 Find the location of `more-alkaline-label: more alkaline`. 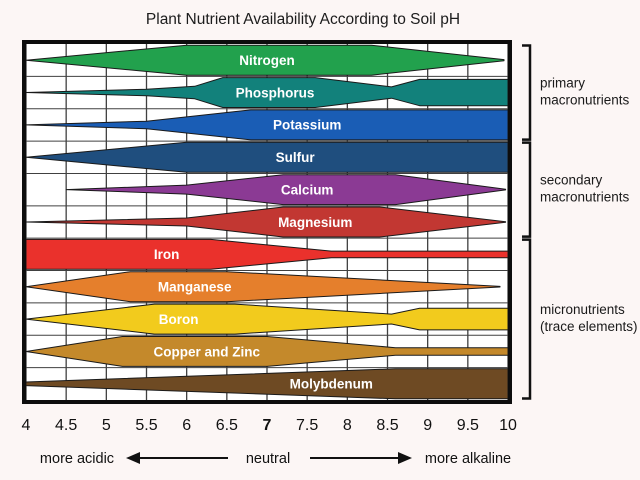

more-alkaline-label: more alkaline is located at coordinates (468, 459).